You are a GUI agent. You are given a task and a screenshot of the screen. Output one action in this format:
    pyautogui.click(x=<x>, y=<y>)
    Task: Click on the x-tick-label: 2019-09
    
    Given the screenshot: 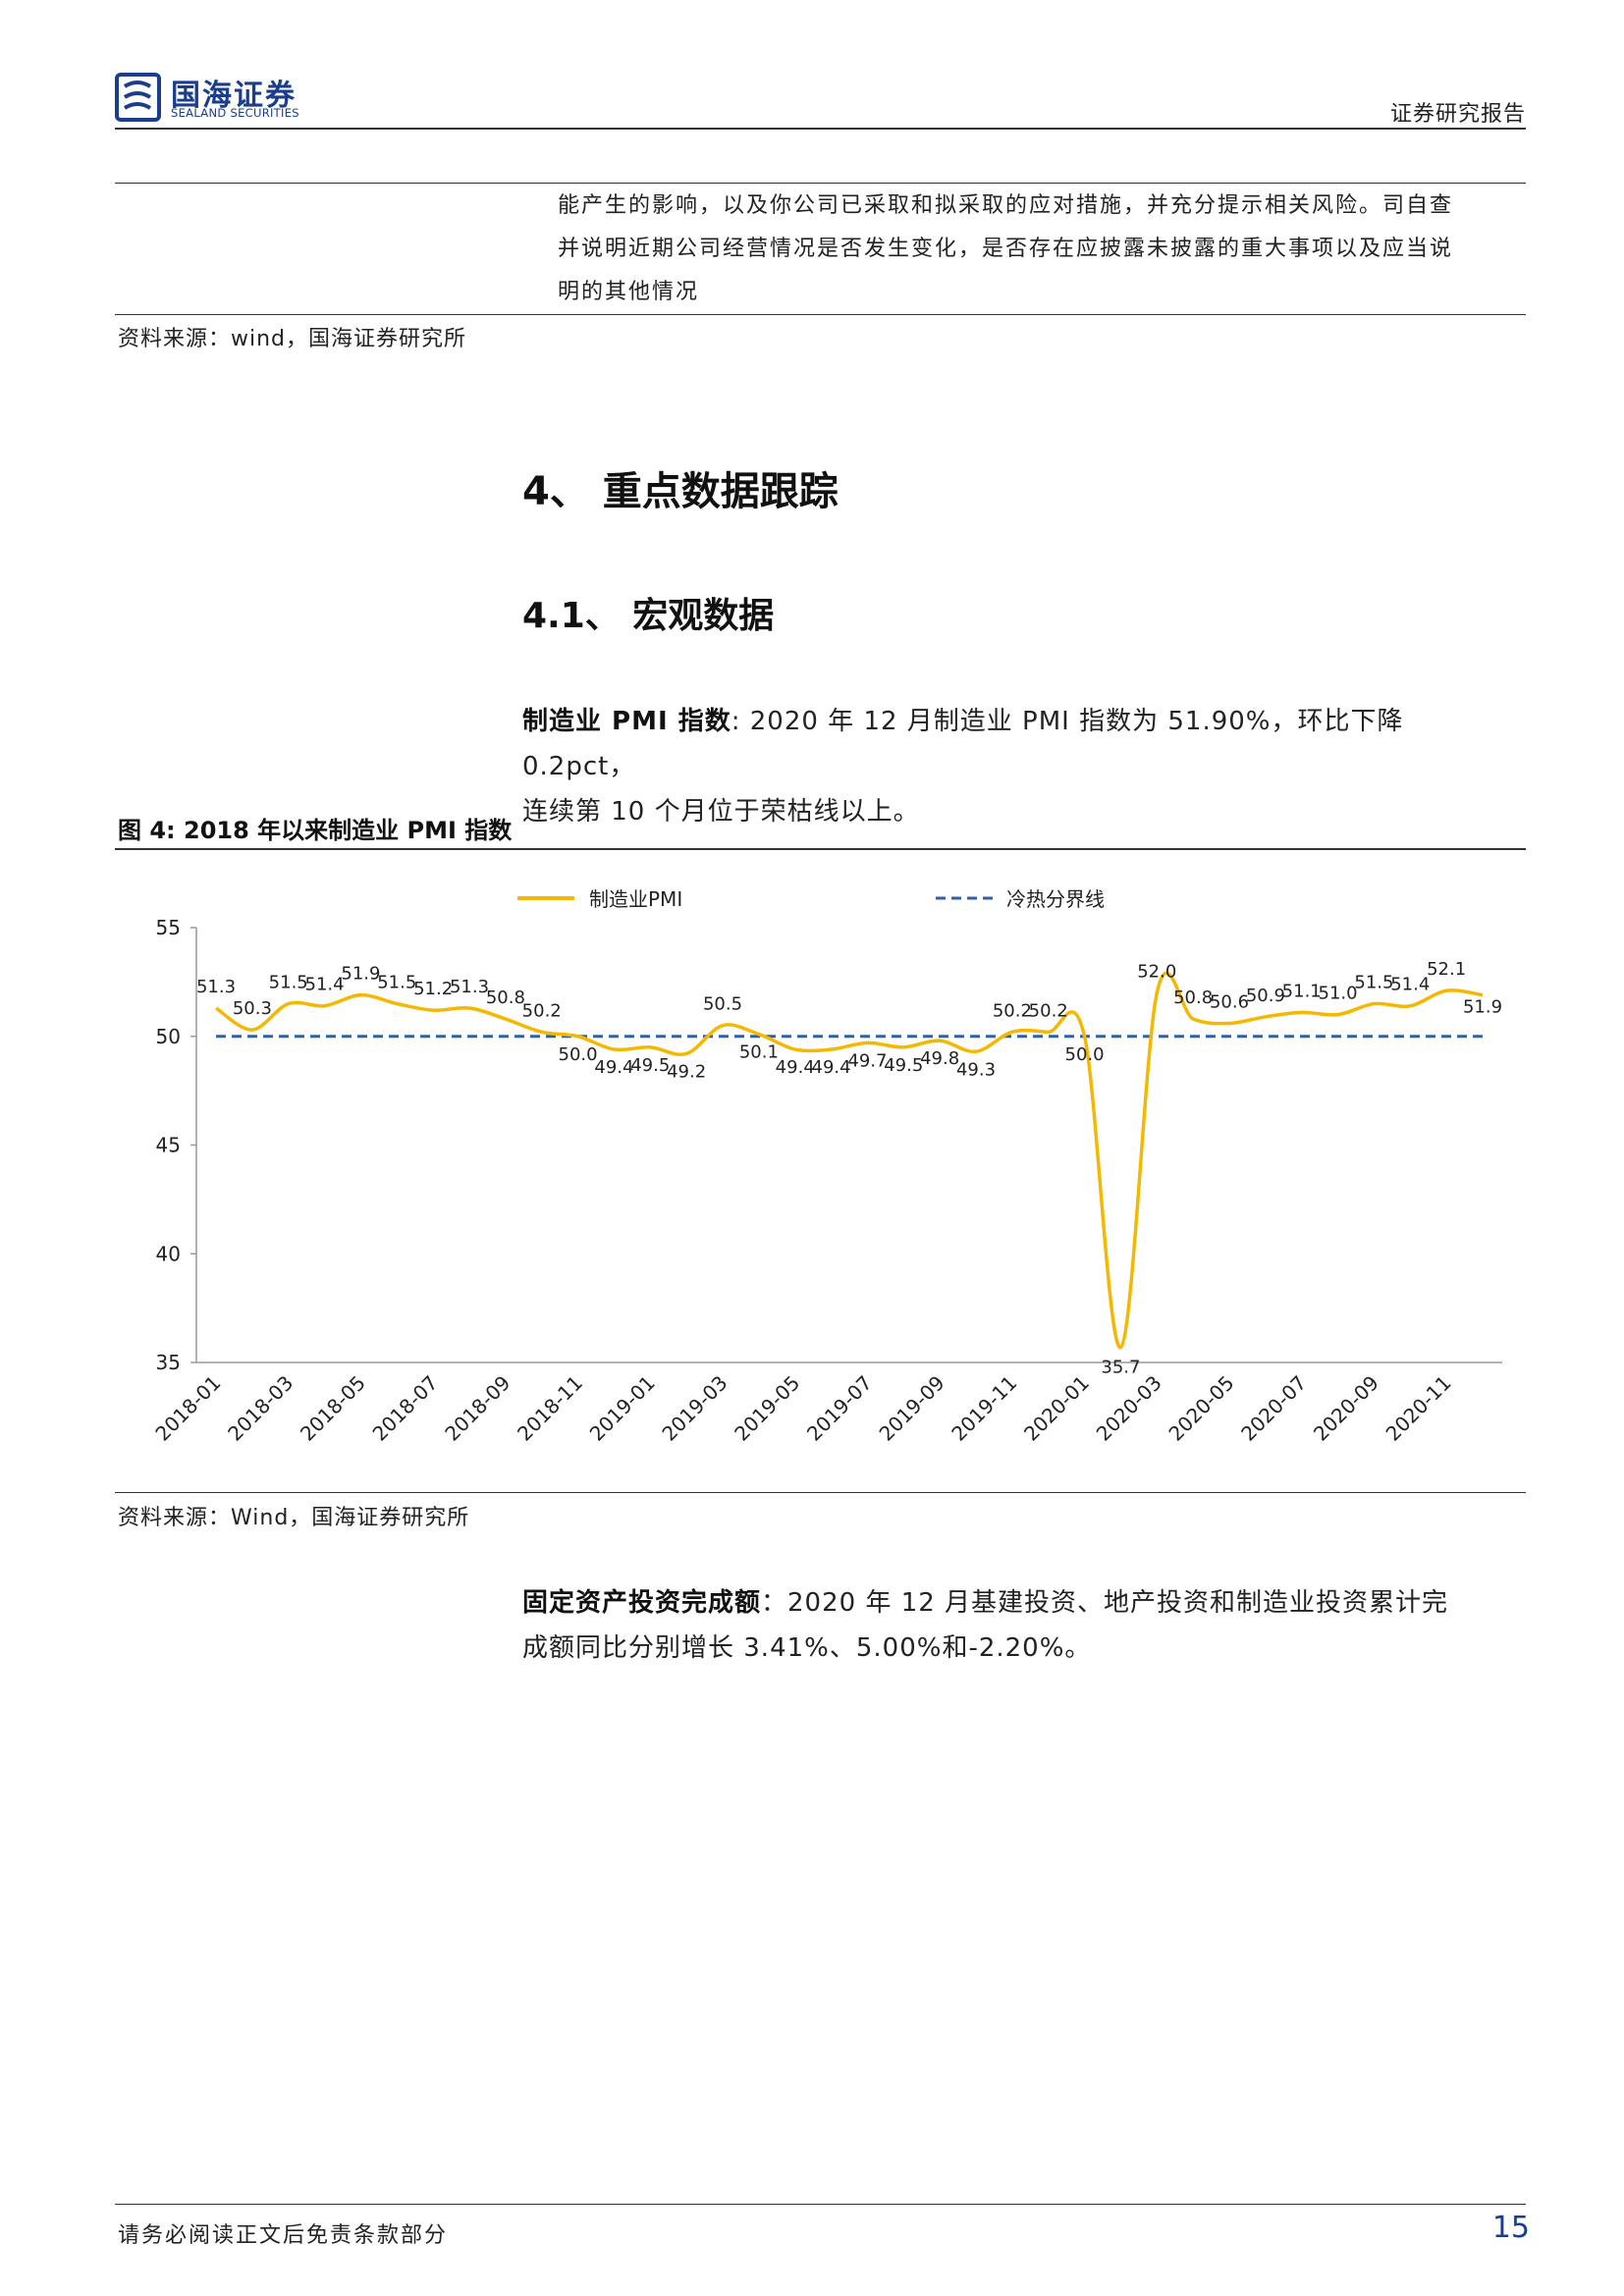 What is the action you would take?
    pyautogui.click(x=912, y=1408)
    